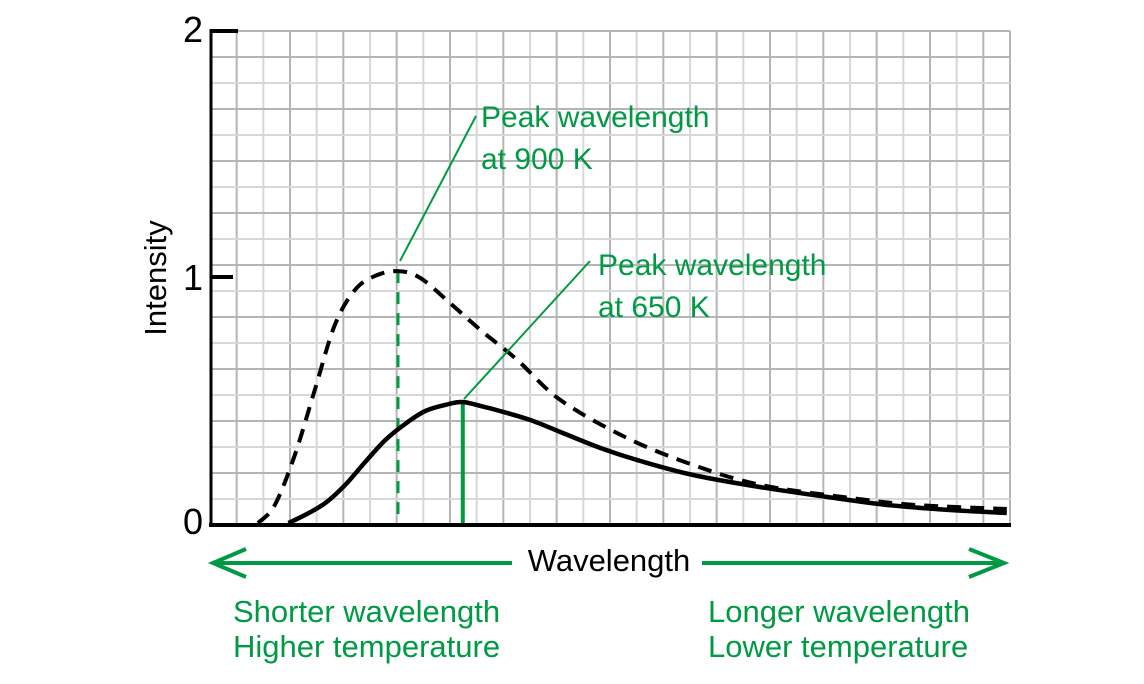 The width and height of the screenshot is (1144, 684). I want to click on annotation-peak-900: Peak wavelength at 900 K, so click(595, 139).